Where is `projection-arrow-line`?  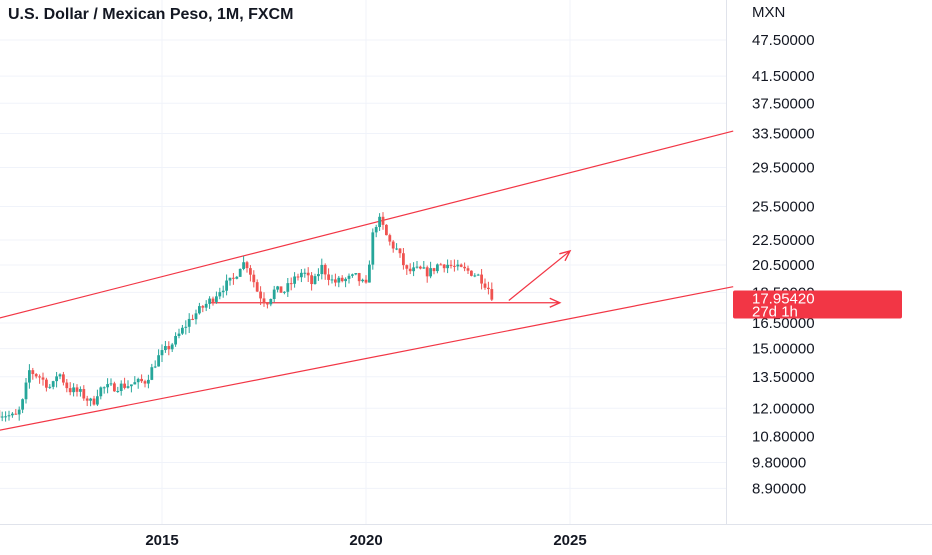 projection-arrow-line is located at coordinates (539, 276).